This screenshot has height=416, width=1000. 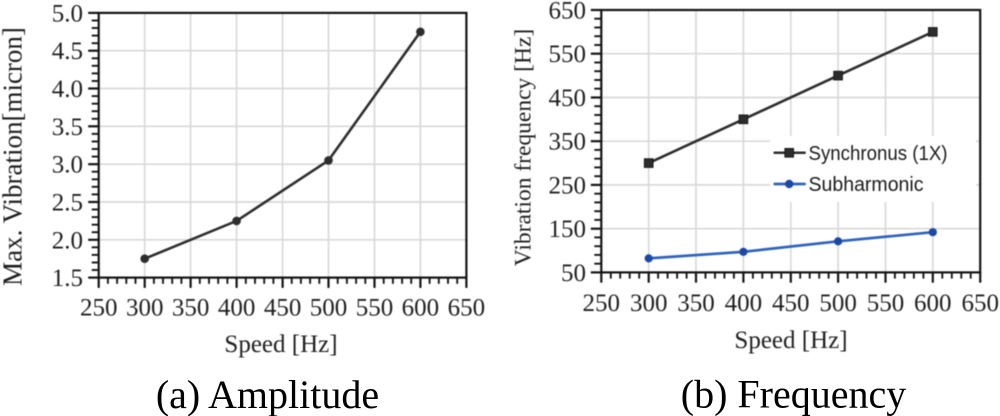 What do you see at coordinates (67, 13) in the screenshot?
I see `svg-text: 5.0` at bounding box center [67, 13].